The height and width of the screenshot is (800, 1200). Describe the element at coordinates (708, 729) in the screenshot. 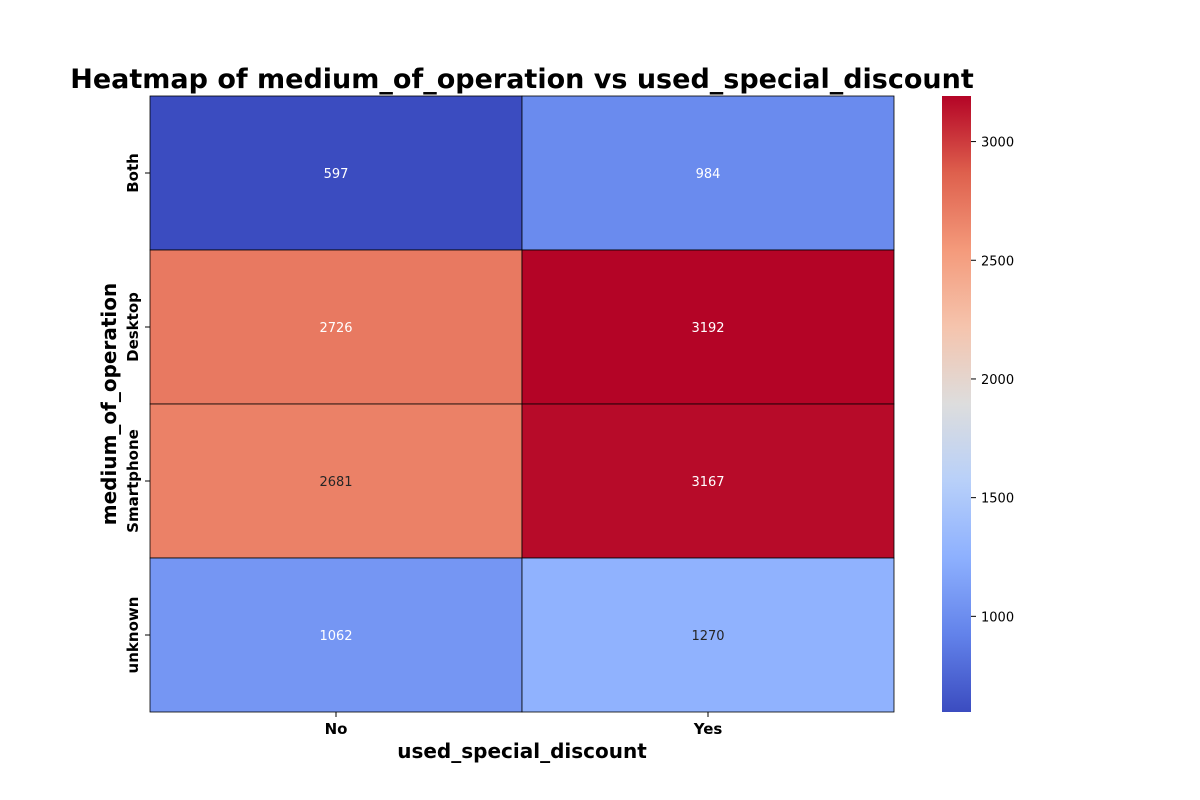

I see `x-tick-label: Yes` at that location.